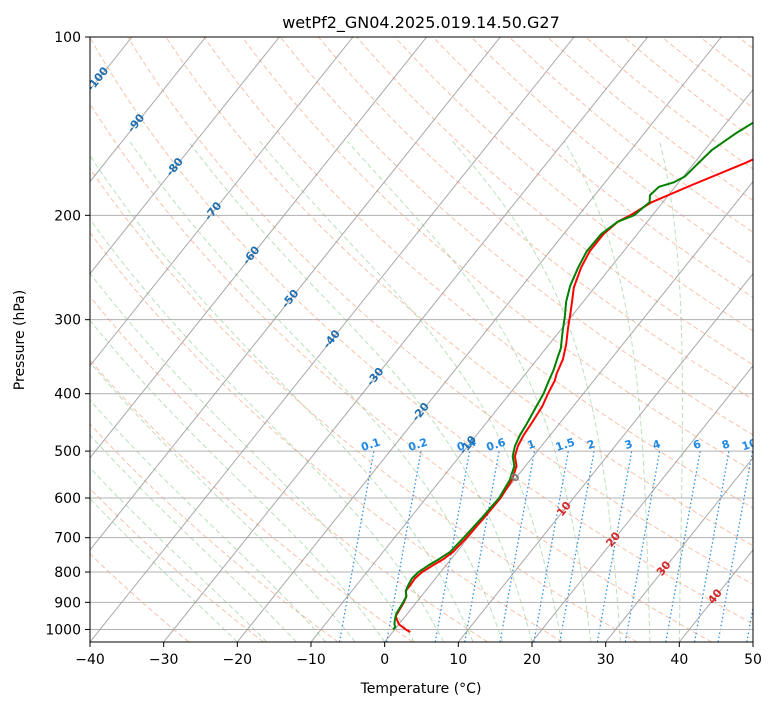 This screenshot has width=775, height=708. I want to click on y-tick-label: 700, so click(67, 539).